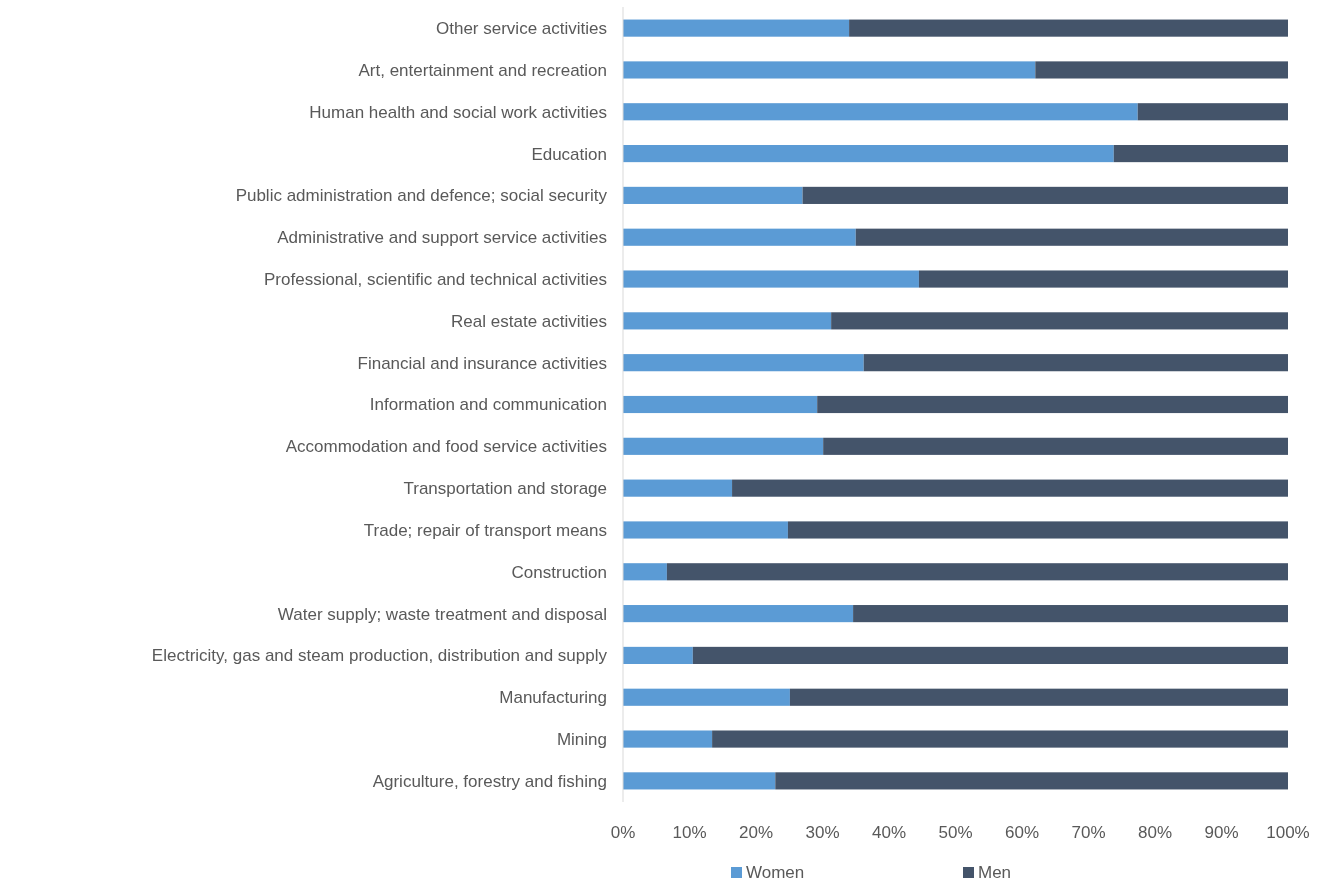  Describe the element at coordinates (521, 29) in the screenshot. I see `y-tick-label: Other service activities` at that location.